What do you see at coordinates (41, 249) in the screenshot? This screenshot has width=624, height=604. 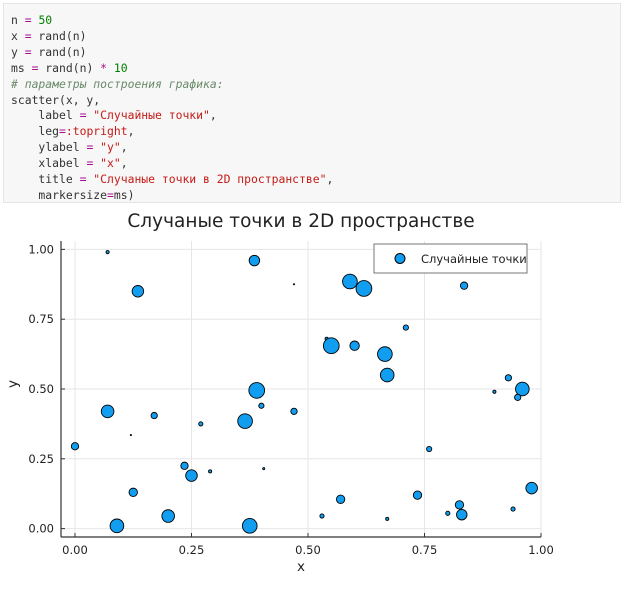 I see `y-tick-label: 1.00` at bounding box center [41, 249].